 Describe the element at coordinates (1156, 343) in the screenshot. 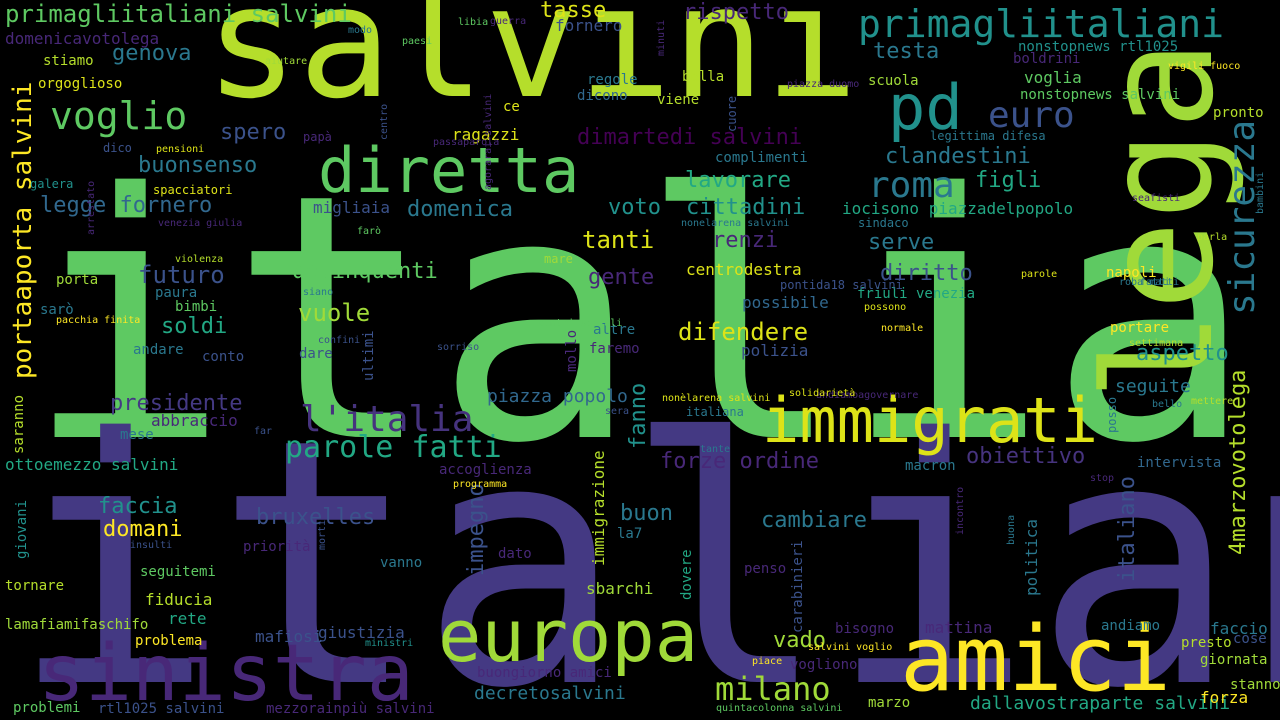

I see `word-settimana: settimana` at that location.